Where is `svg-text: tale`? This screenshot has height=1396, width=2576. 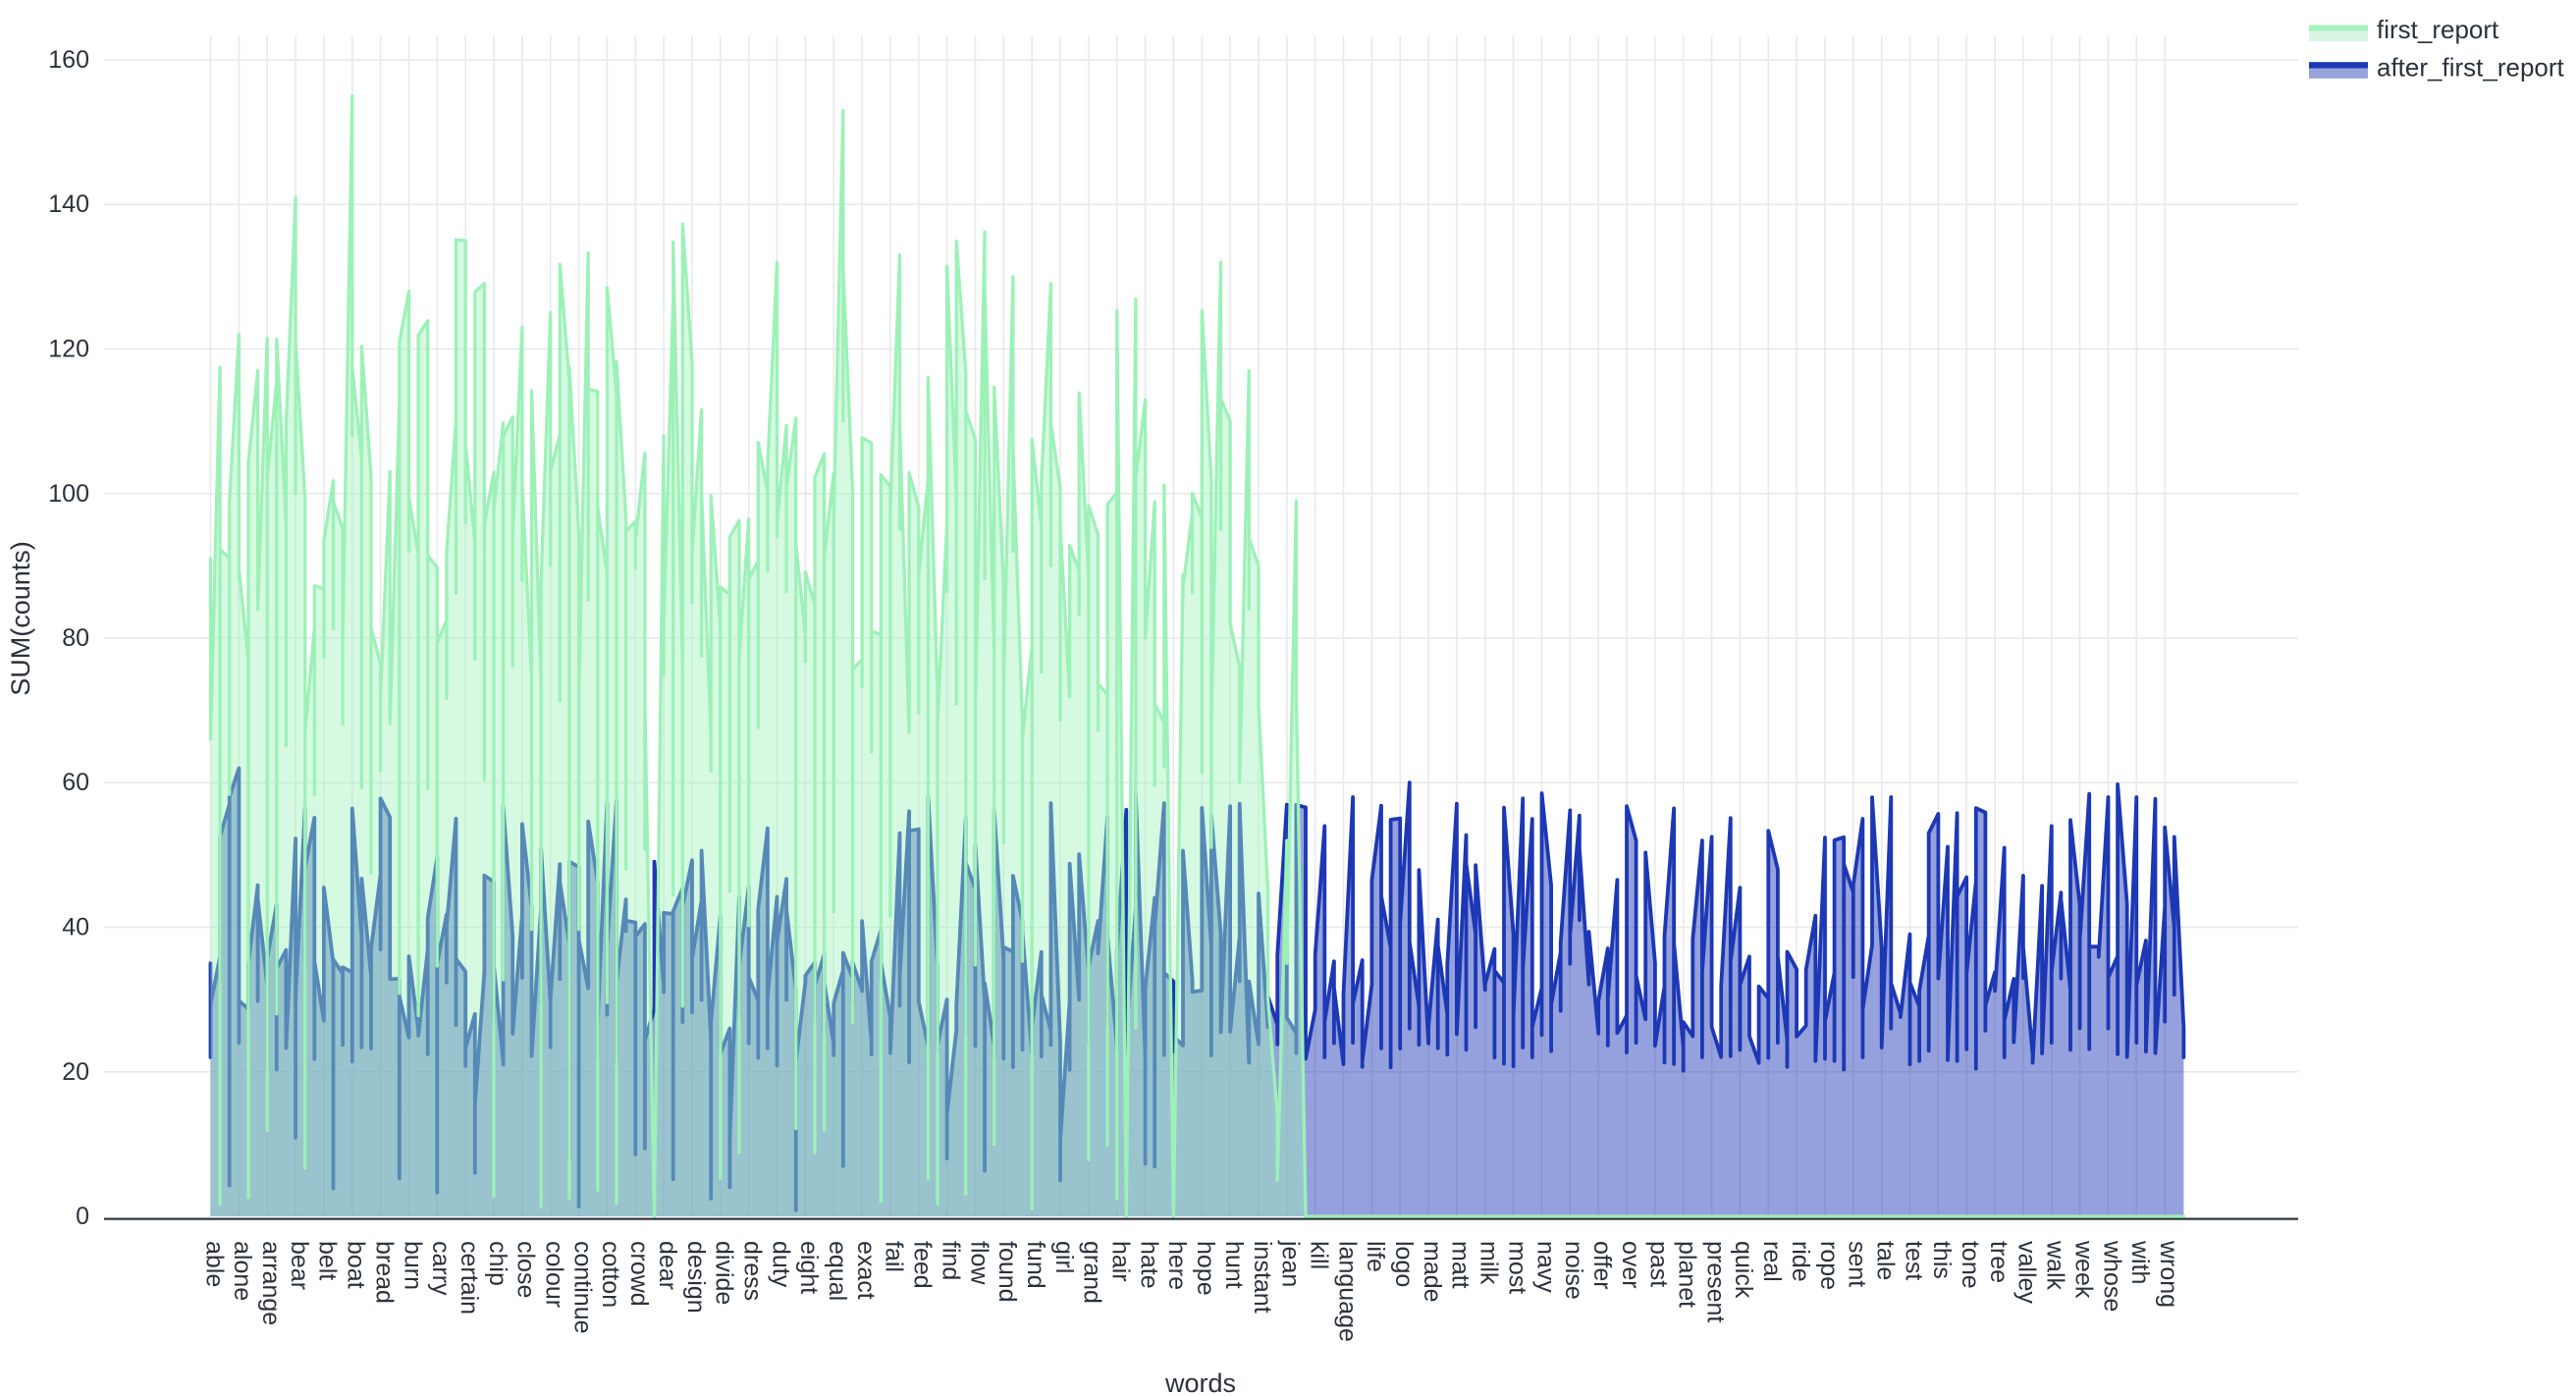 svg-text: tale is located at coordinates (1885, 1261).